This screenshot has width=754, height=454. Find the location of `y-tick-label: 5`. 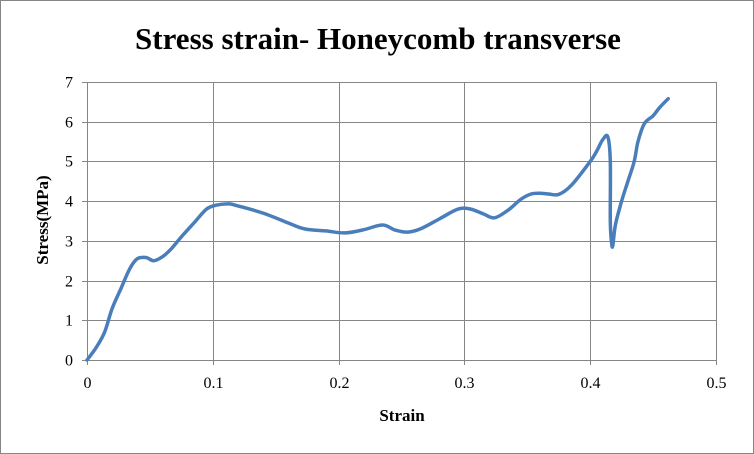

y-tick-label: 5 is located at coordinates (69, 162).